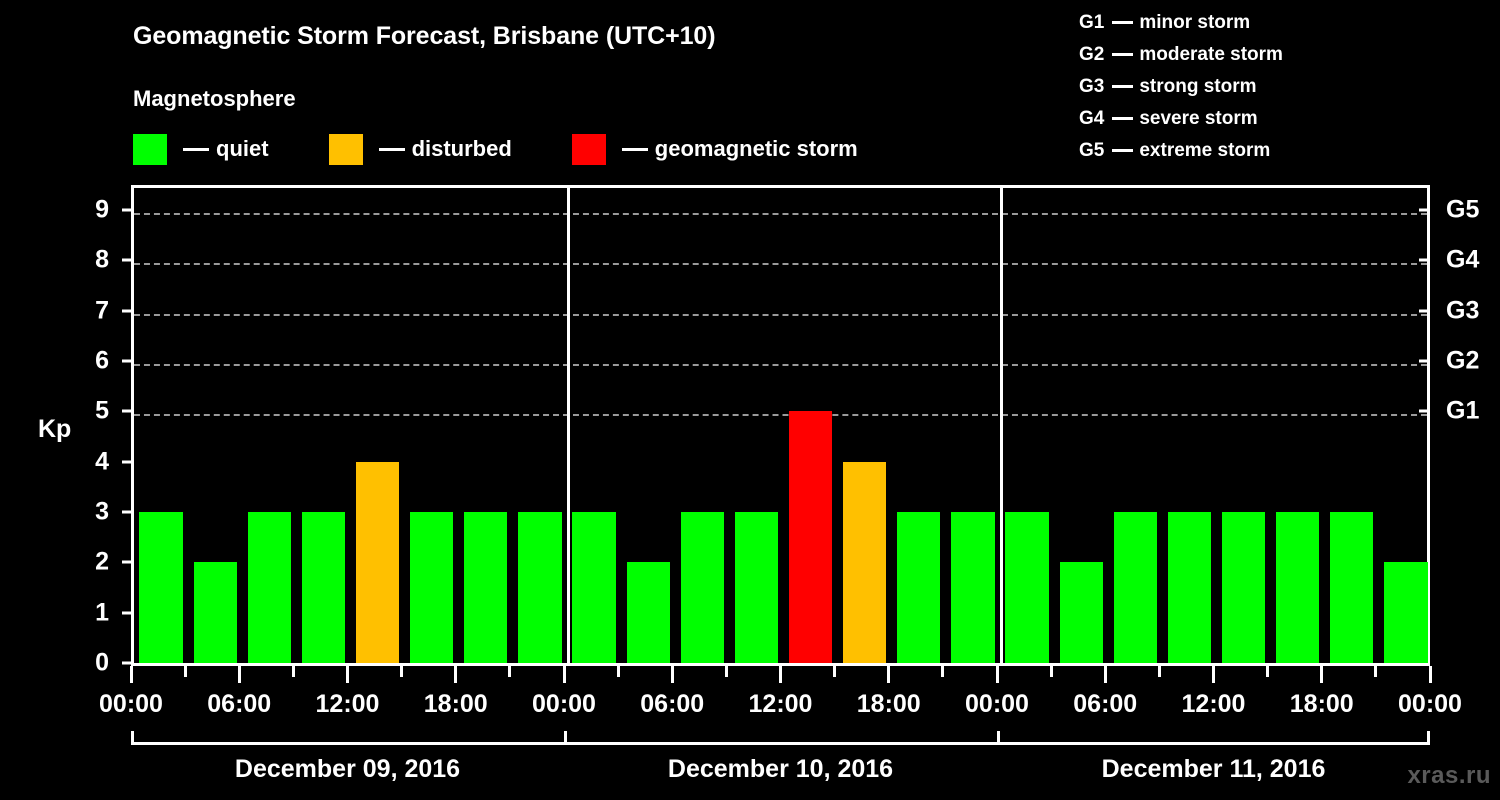  Describe the element at coordinates (345, 149) in the screenshot. I see `orange-swatch-icon` at that location.